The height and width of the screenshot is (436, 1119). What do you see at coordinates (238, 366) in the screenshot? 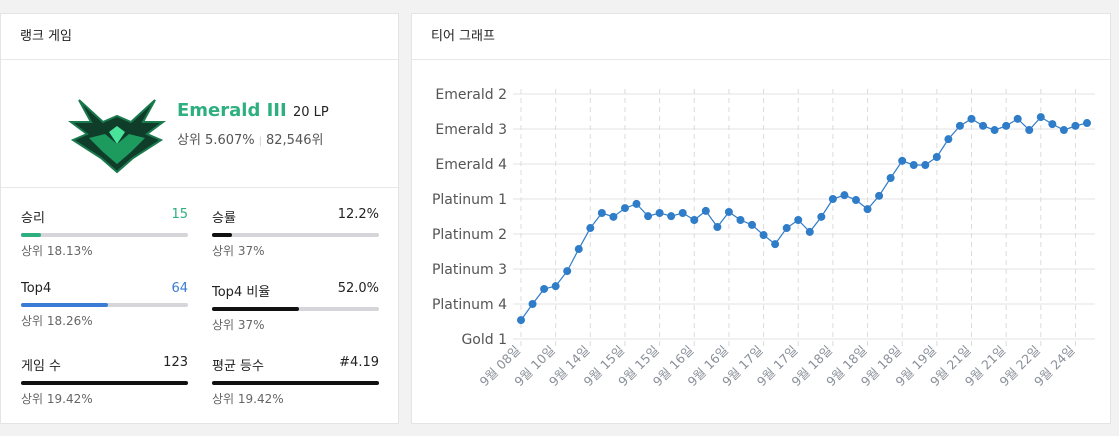
I see `stat-label: 평균 등수` at bounding box center [238, 366].